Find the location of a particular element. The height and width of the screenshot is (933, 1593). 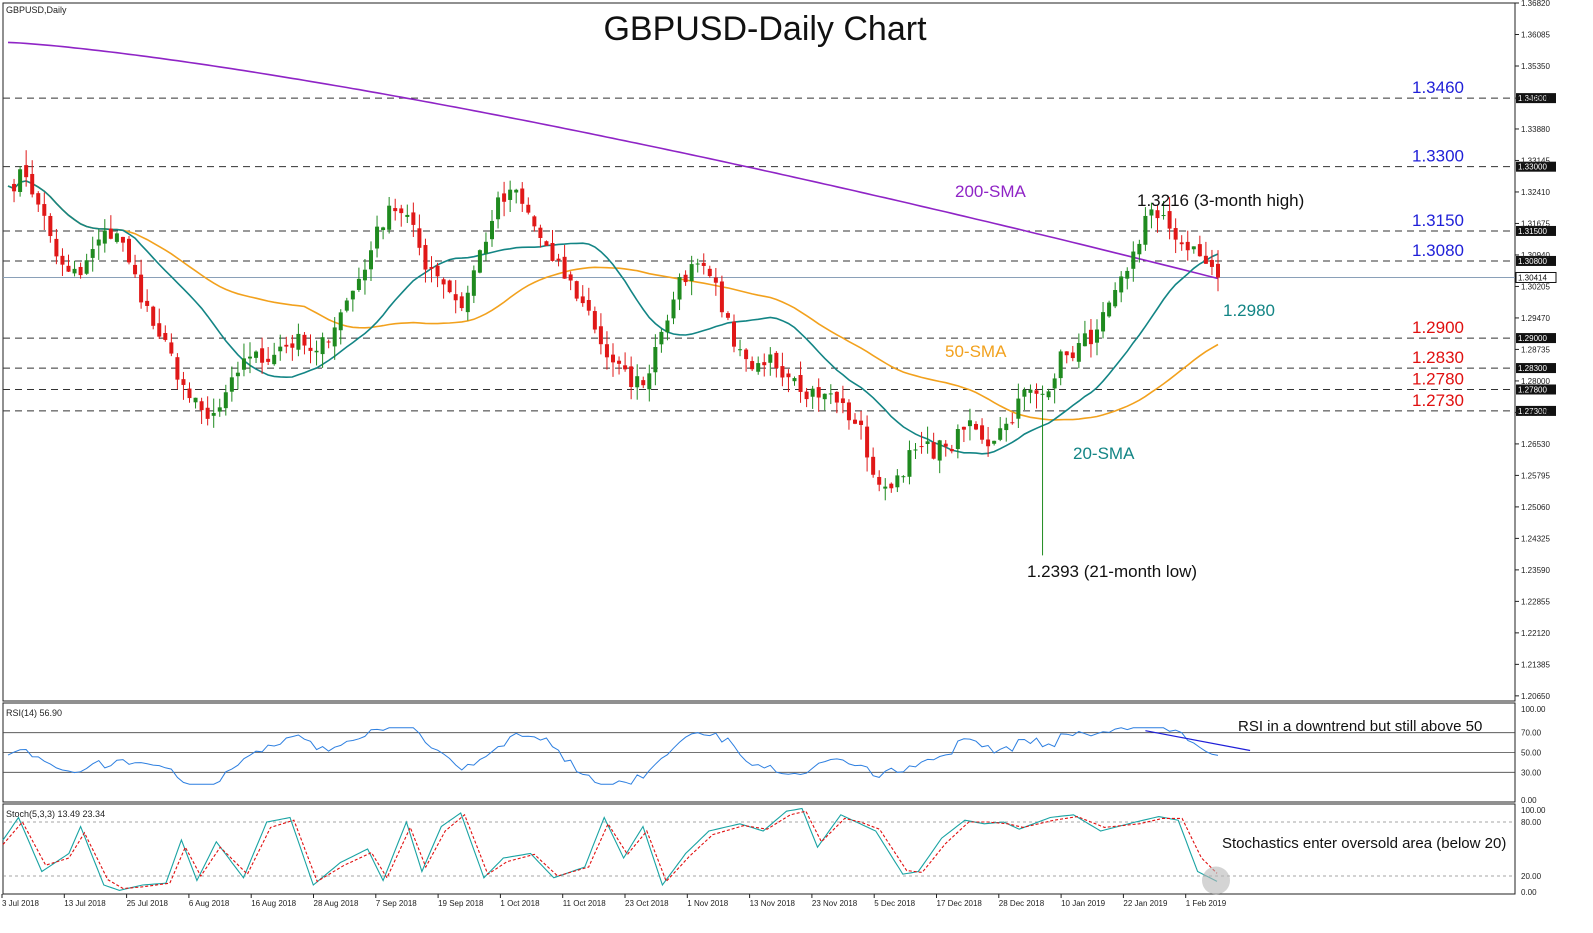

price-tick-label: 1.22120 is located at coordinates (1535, 633).